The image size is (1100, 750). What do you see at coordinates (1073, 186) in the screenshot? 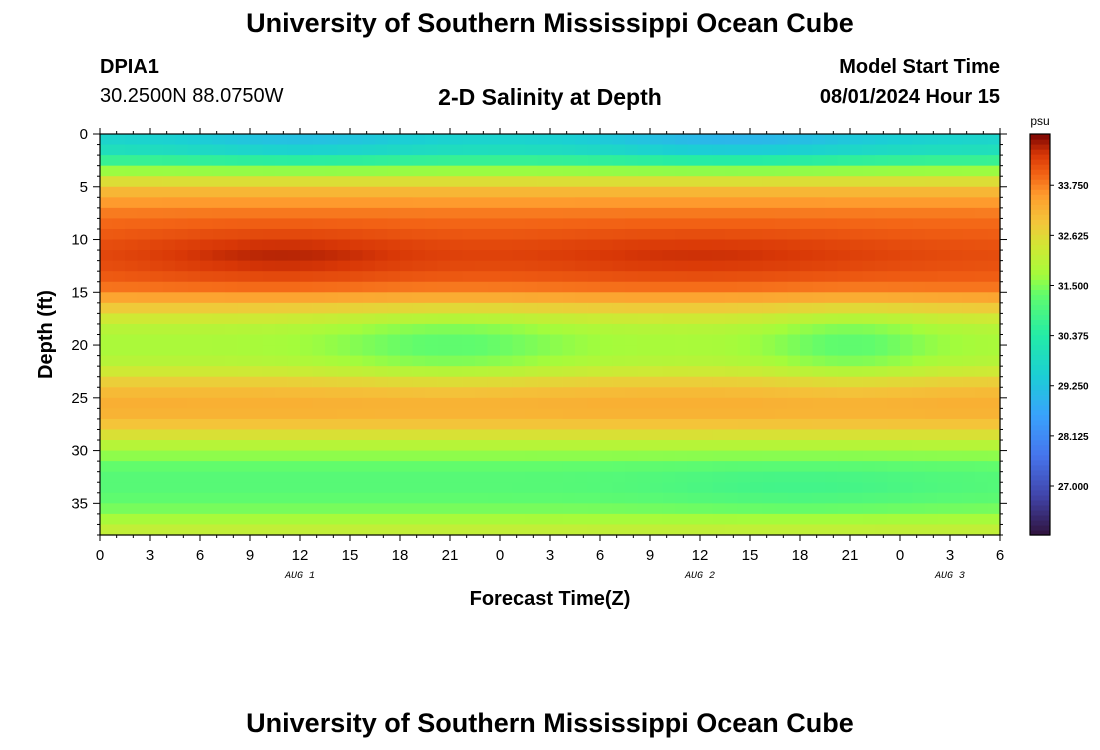
I see `colorbar-tick-label: 33.750` at bounding box center [1073, 186].